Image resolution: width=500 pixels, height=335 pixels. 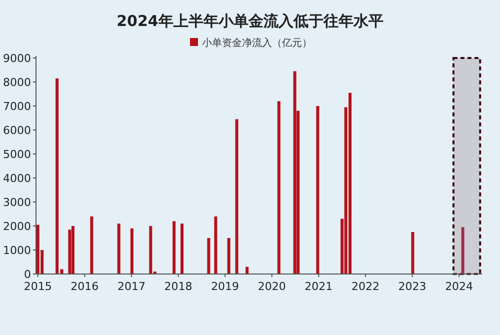 I want to click on y-tick-label: 1000, so click(x=17, y=250).